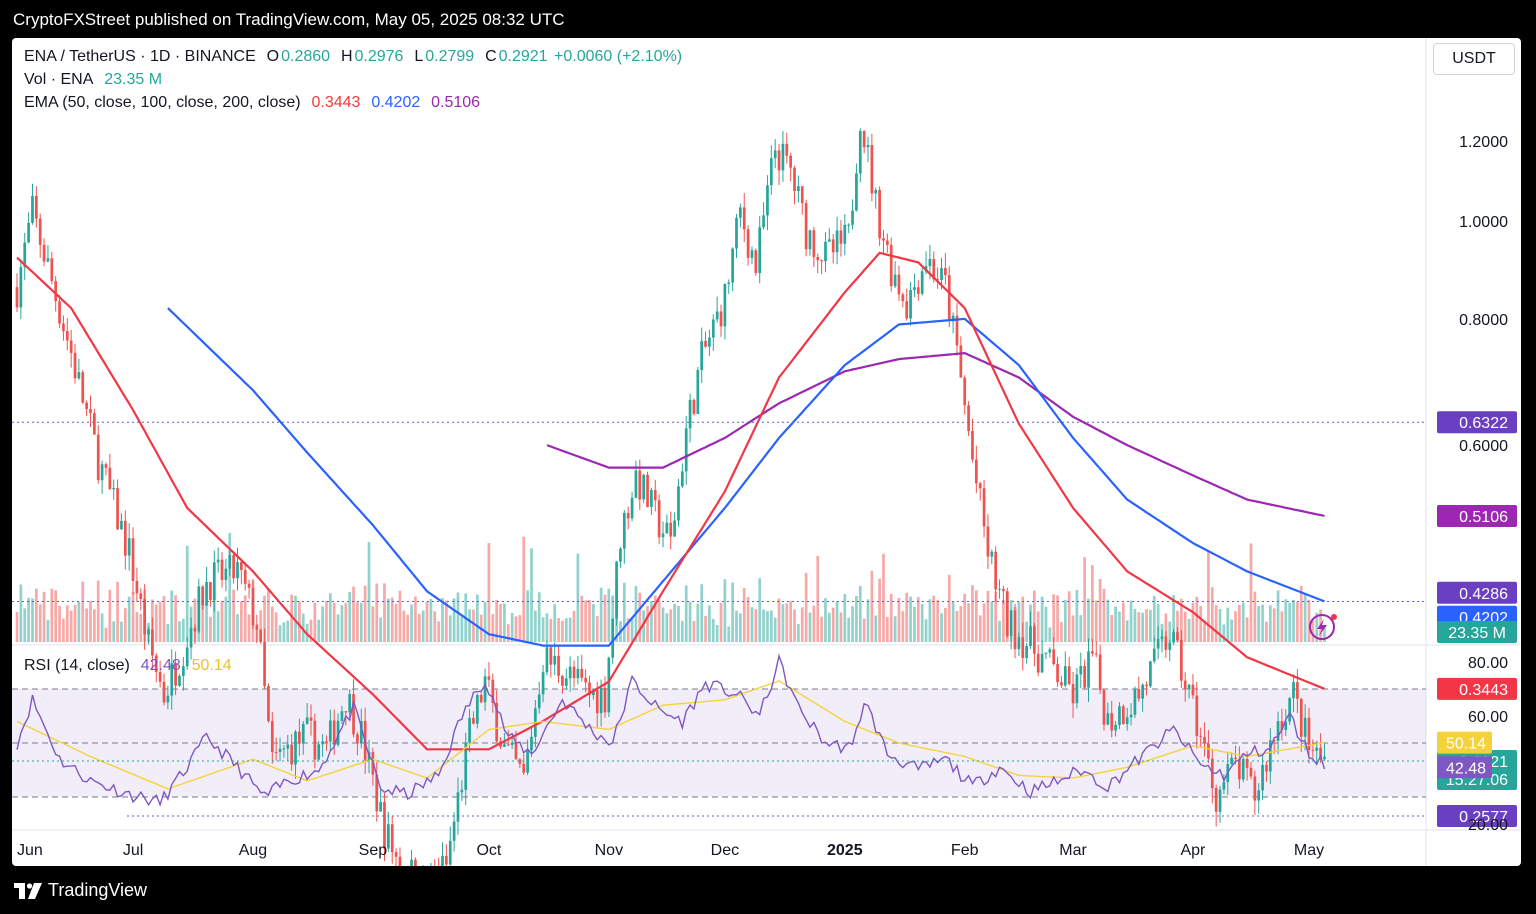  Describe the element at coordinates (253, 850) in the screenshot. I see `time-tick-label: Aug` at that location.